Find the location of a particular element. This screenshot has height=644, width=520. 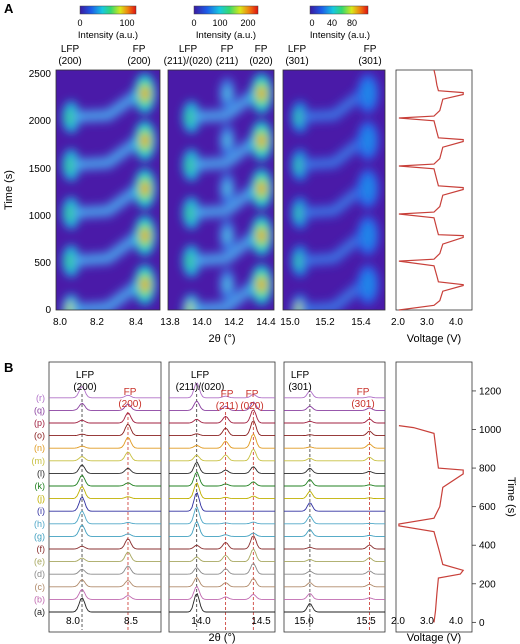

colorbar-1: 0 100 Intensity (a.u.) is located at coordinates (107, 23).